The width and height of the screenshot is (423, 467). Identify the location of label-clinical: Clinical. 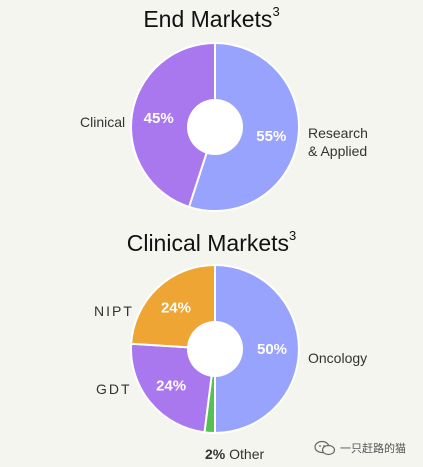
(103, 122).